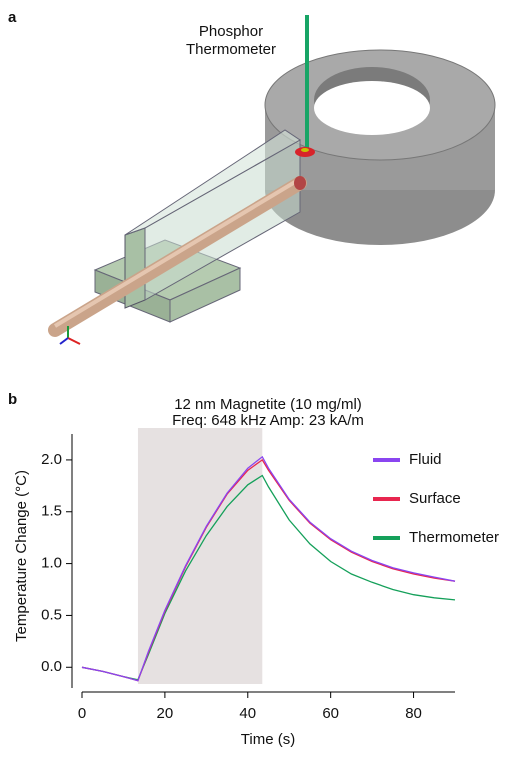 The image size is (522, 757). What do you see at coordinates (51, 511) in the screenshot?
I see `y-tick-label: 1.5` at bounding box center [51, 511].